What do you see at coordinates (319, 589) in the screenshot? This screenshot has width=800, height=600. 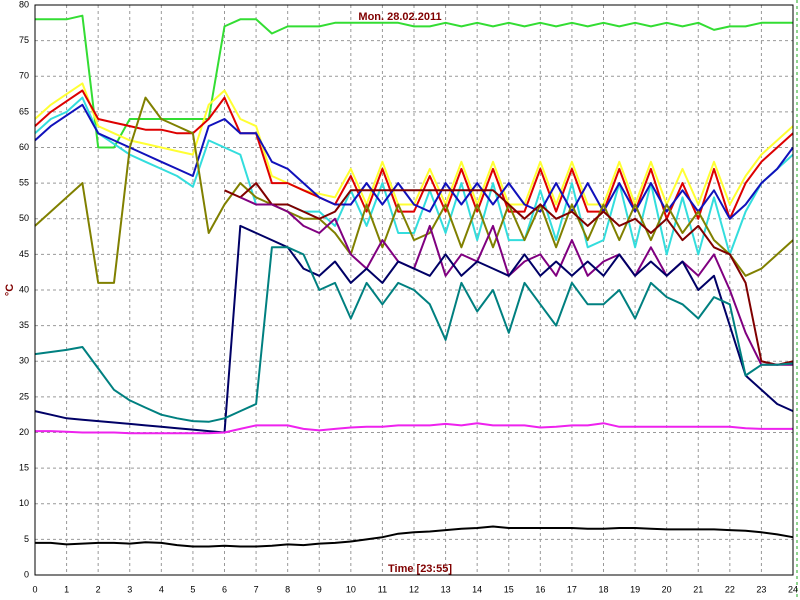 I see `x-tick-label: 9` at bounding box center [319, 589].